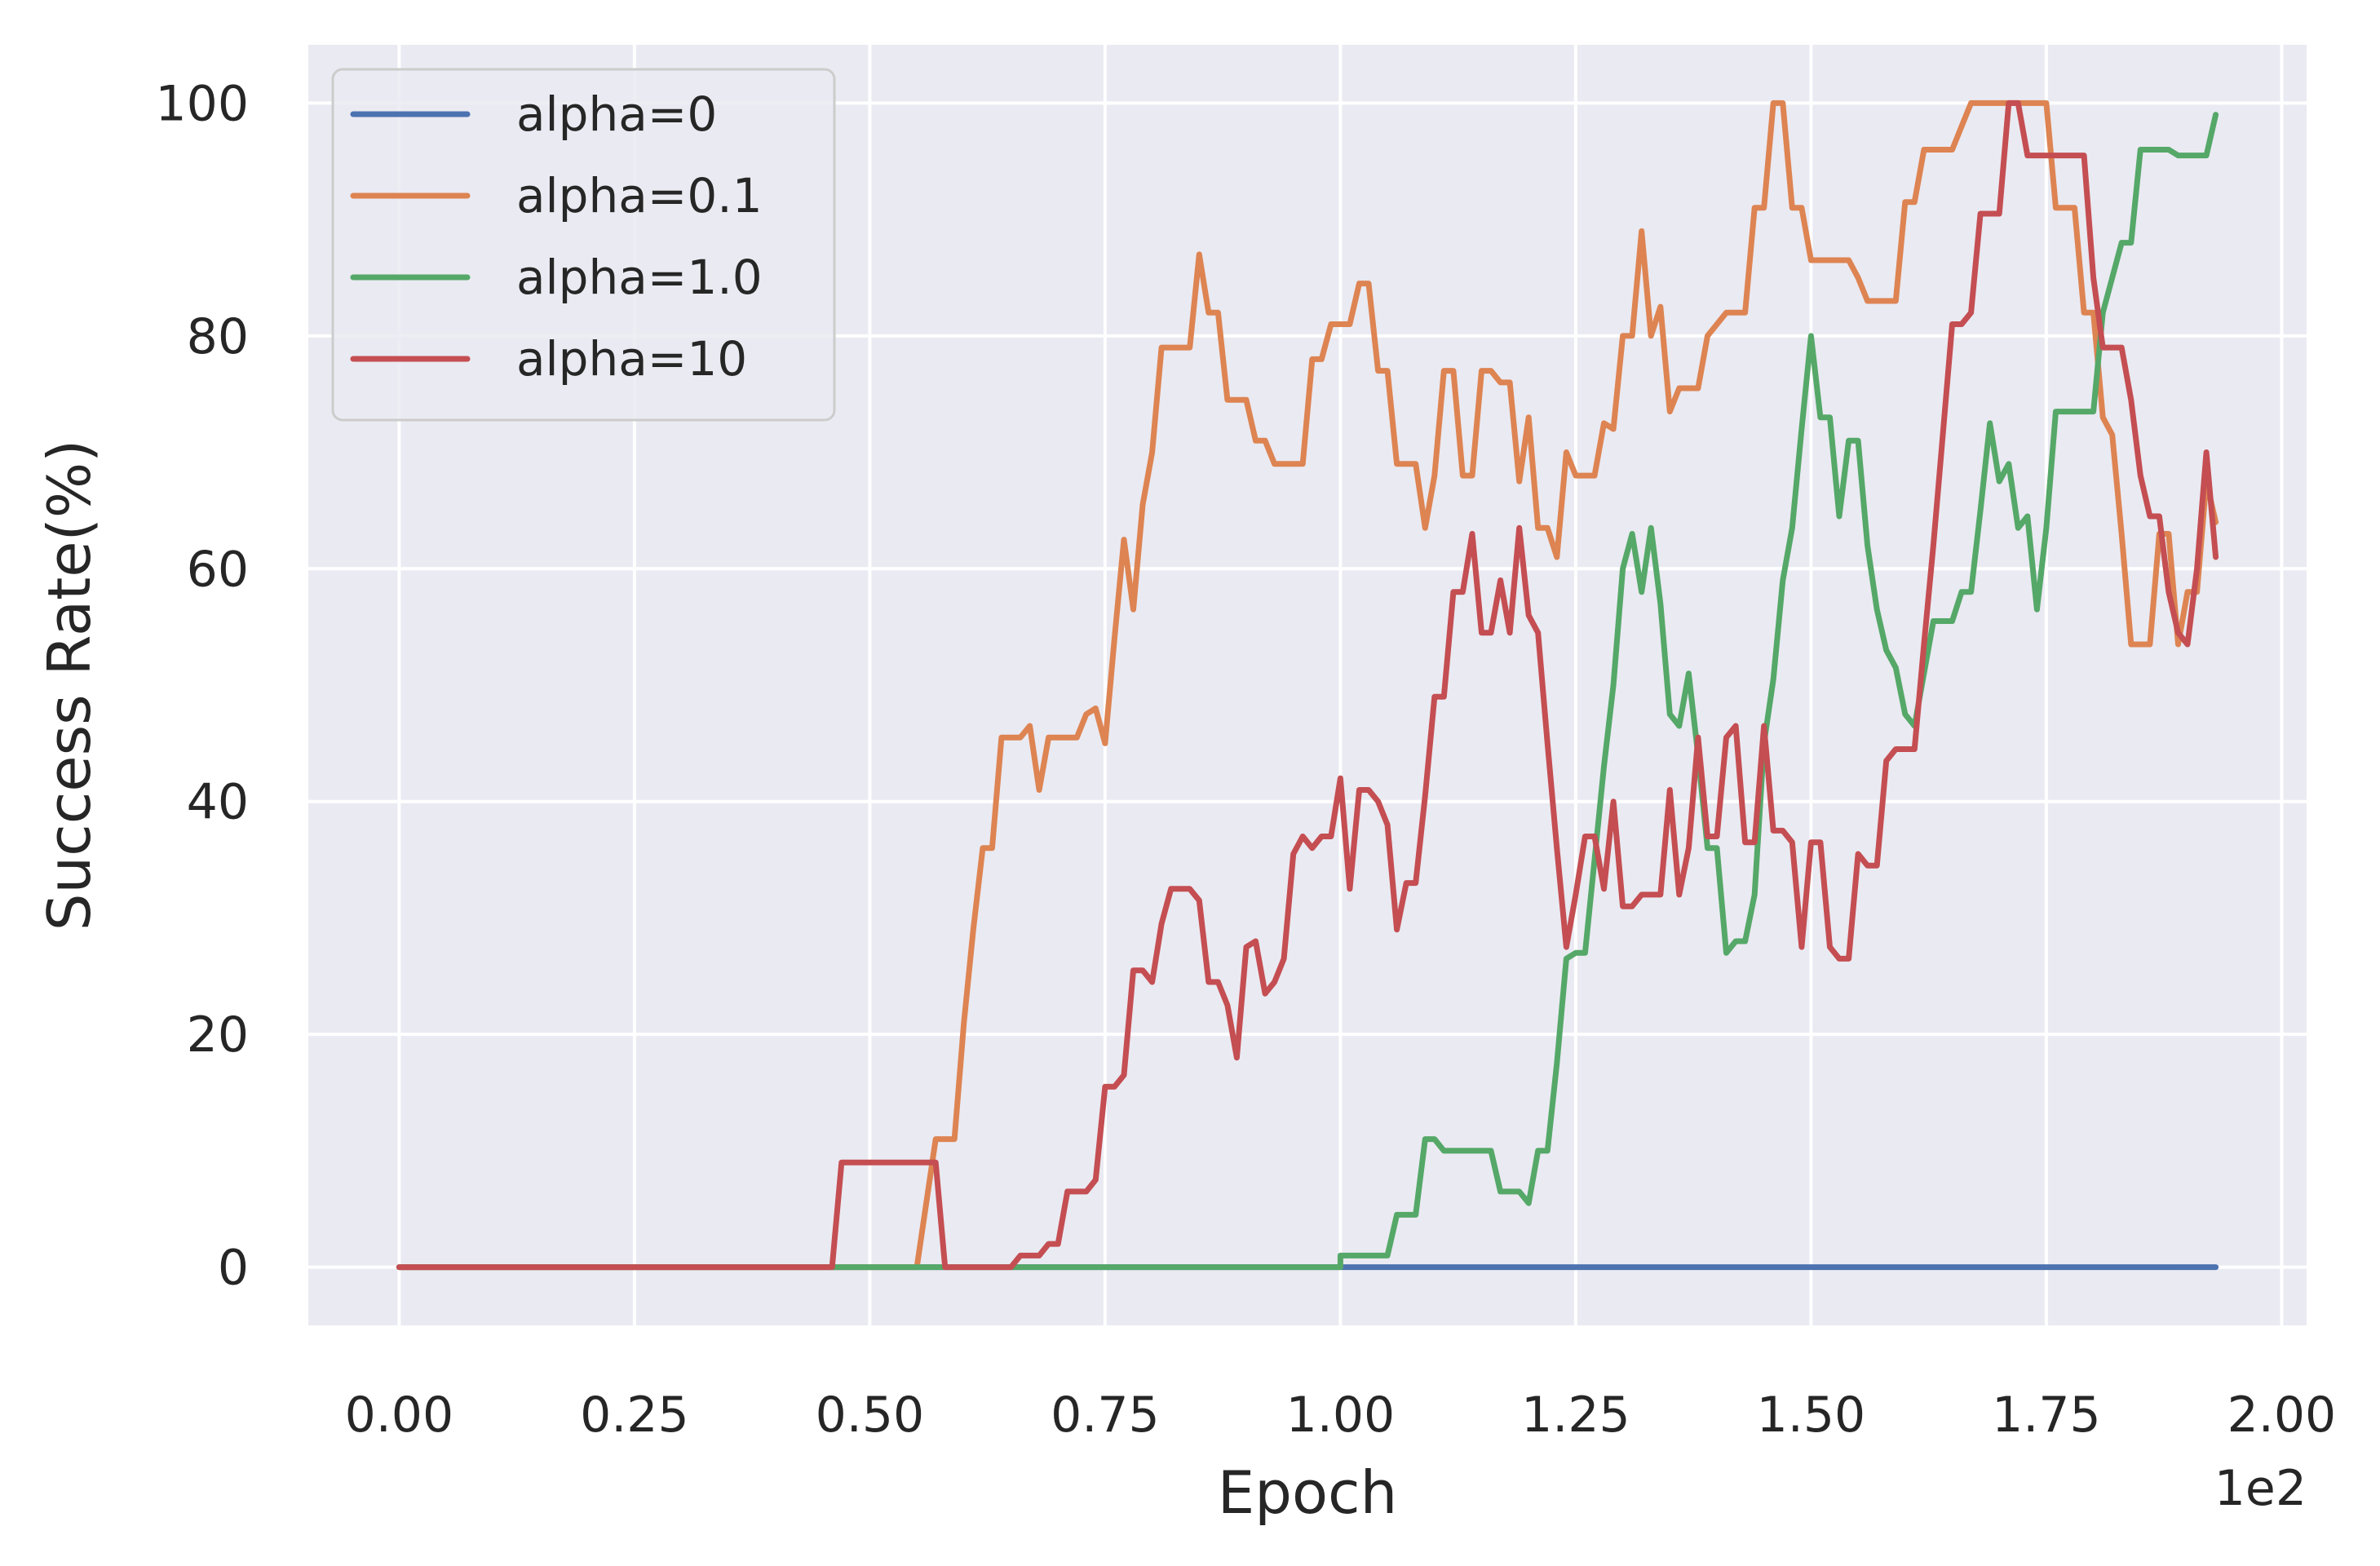 The width and height of the screenshot is (2380, 1566). I want to click on x-tick-label: 1.75, so click(2047, 1415).